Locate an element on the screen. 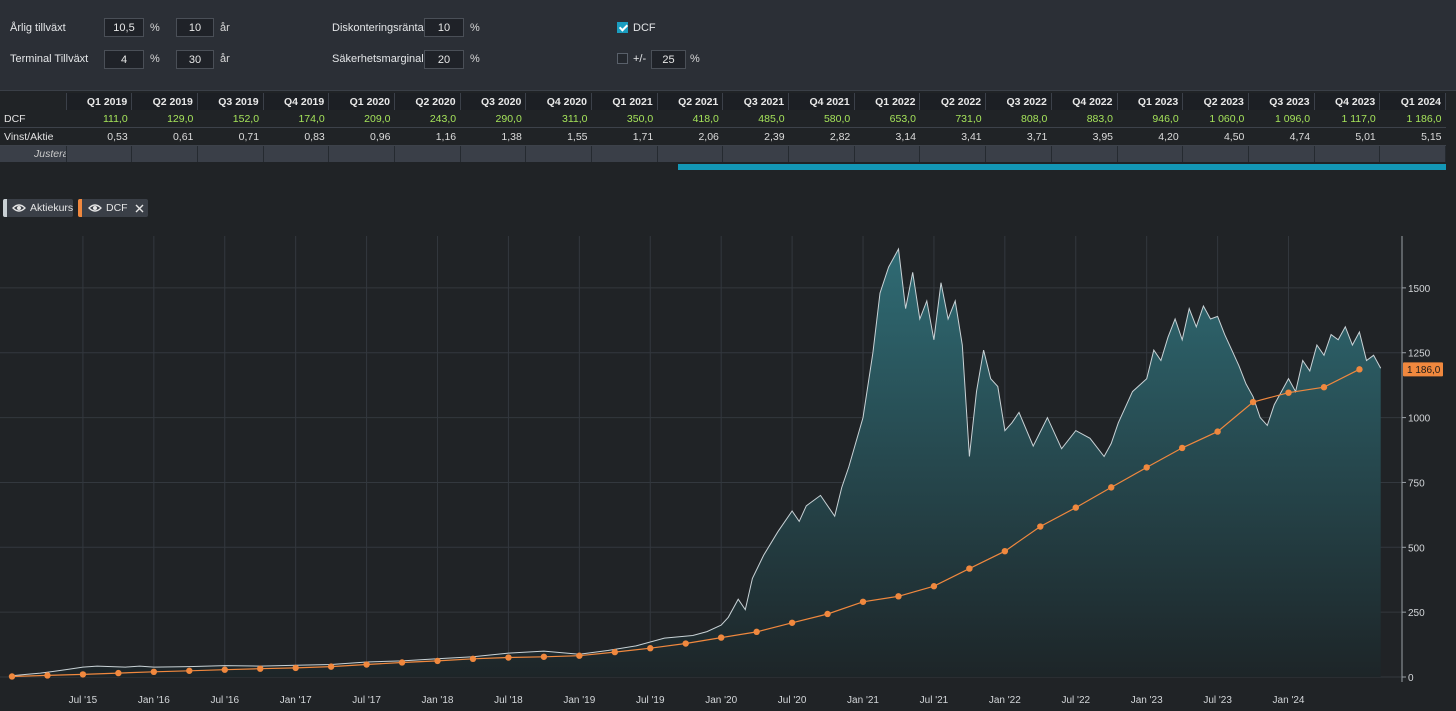 The height and width of the screenshot is (711, 1456). table-cell: 0,53 is located at coordinates (99, 136).